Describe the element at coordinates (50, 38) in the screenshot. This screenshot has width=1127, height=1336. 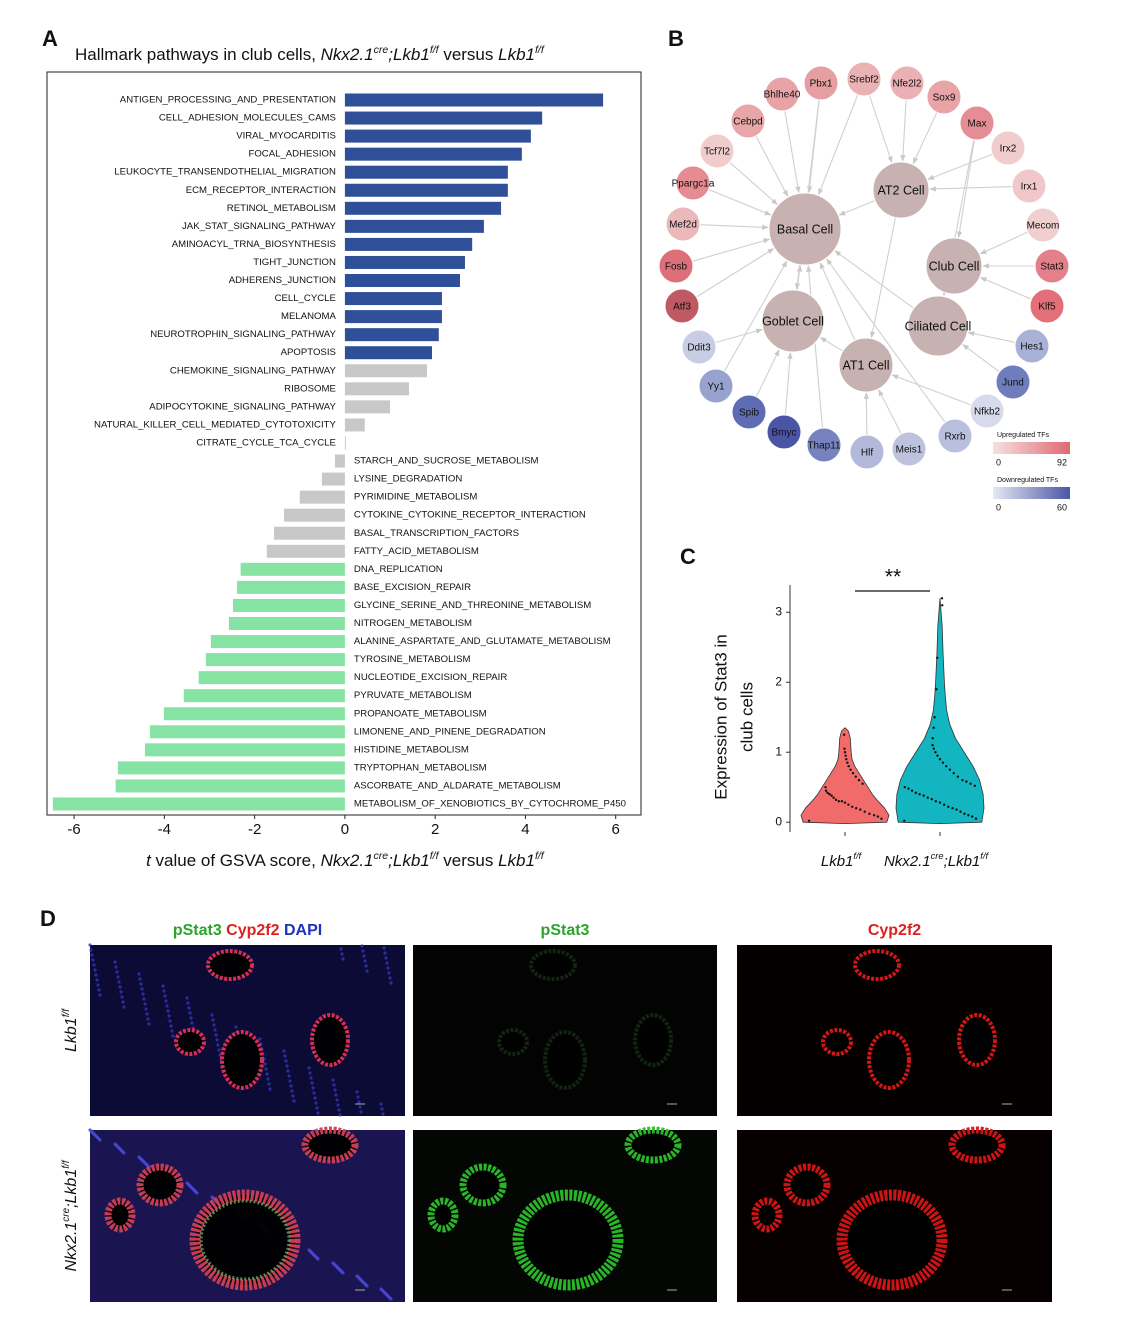
I see `panel-label: A` at that location.